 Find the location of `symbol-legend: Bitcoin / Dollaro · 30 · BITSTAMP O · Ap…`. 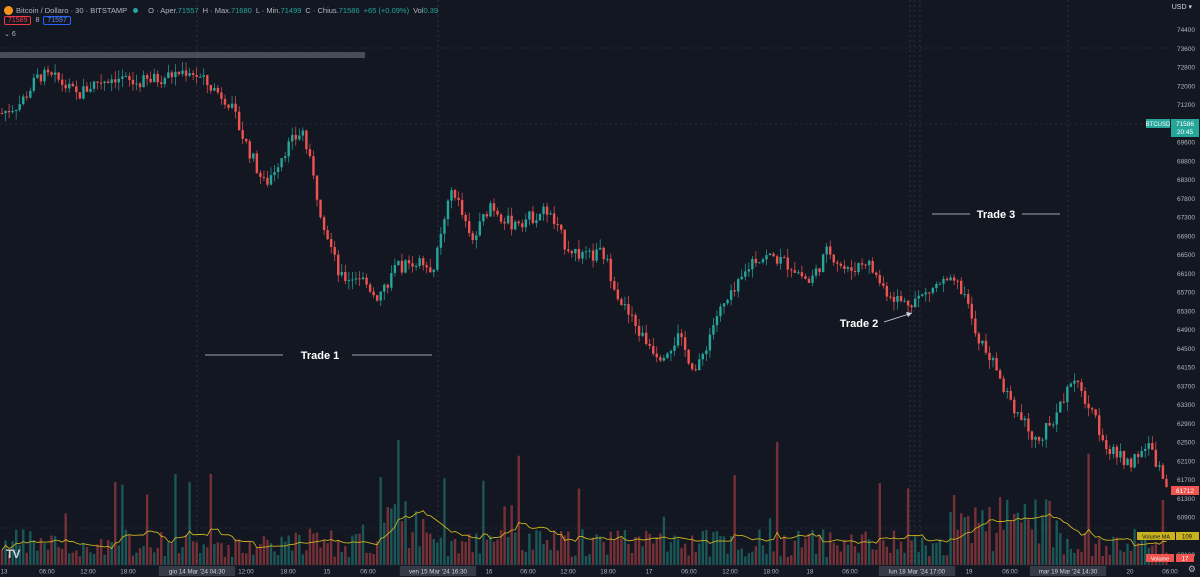

symbol-legend: Bitcoin / Dollaro · 30 · BITSTAMP O · Ap… is located at coordinates (221, 10).